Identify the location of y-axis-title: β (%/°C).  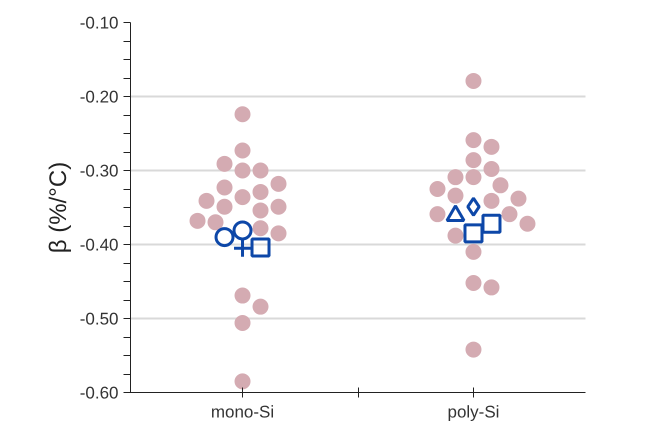
(58, 208).